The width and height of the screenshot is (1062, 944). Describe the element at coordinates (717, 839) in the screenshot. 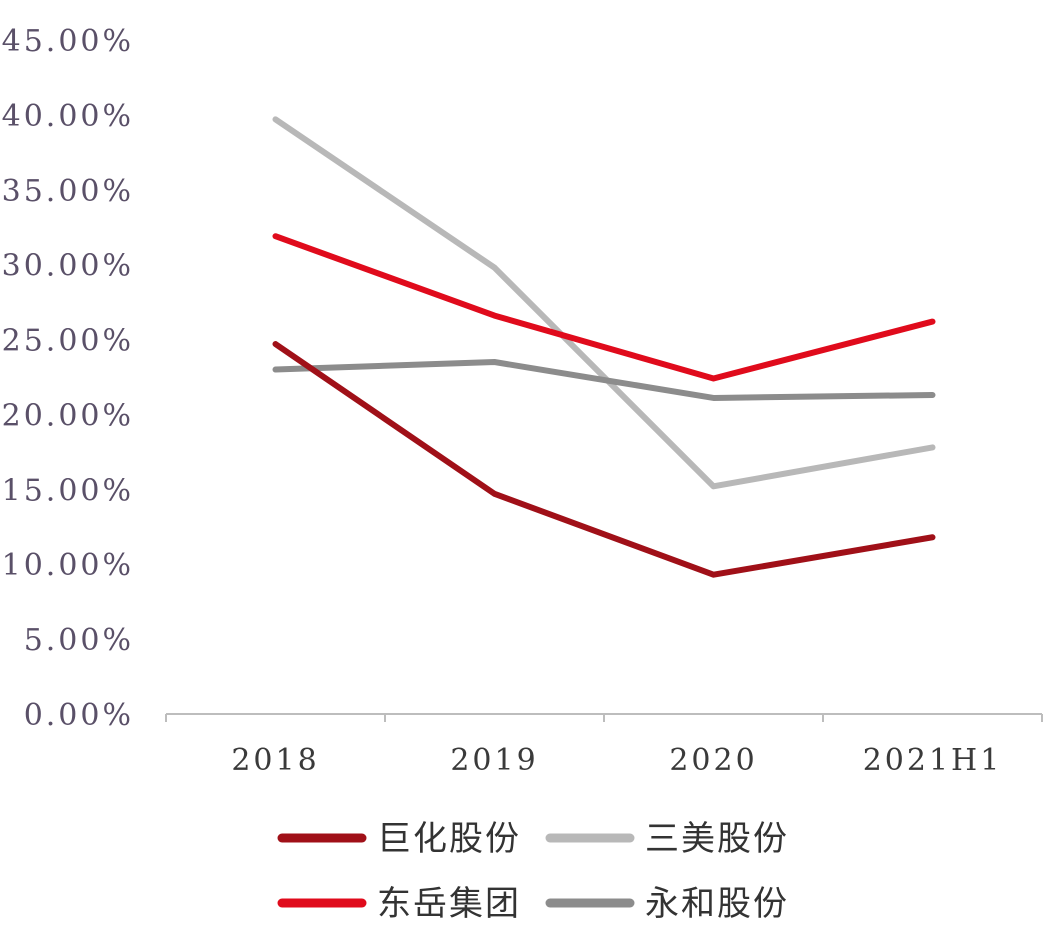

I see `legend-label: 三美股份` at that location.